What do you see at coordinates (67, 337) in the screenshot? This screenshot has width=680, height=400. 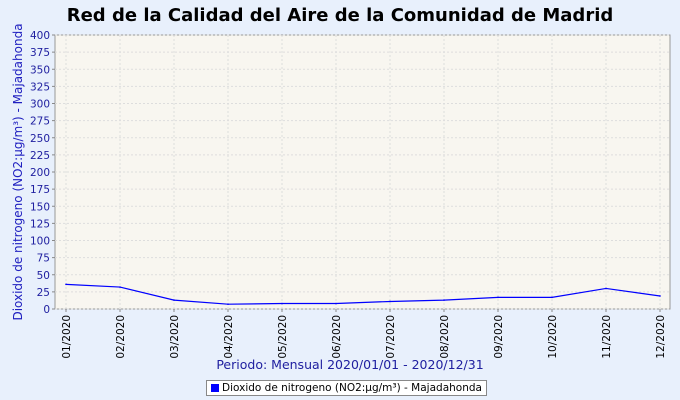 I see `x-tick-label: 01/2020` at bounding box center [67, 337].